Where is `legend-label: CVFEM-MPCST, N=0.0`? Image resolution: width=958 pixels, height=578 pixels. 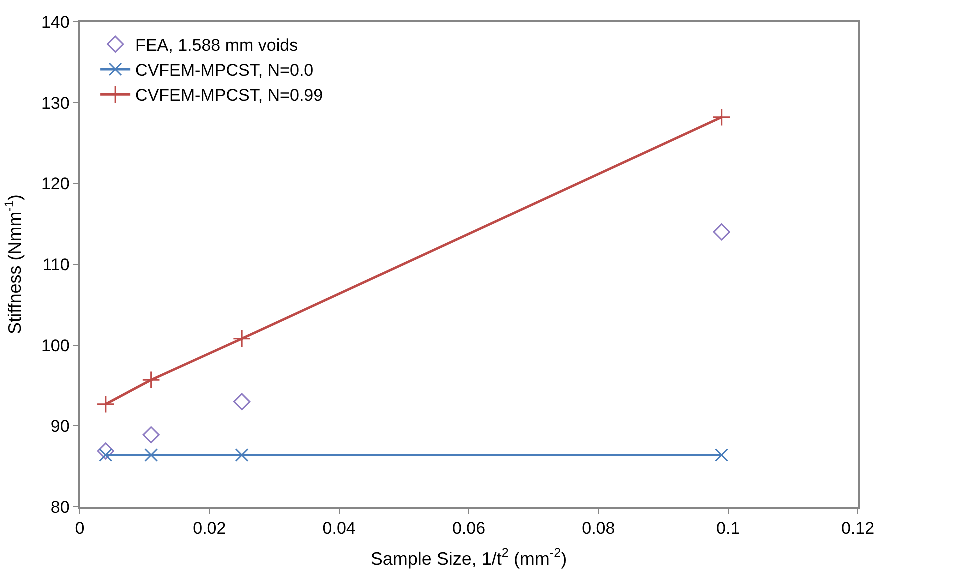 legend-label: CVFEM-MPCST, N=0.0 is located at coordinates (225, 70).